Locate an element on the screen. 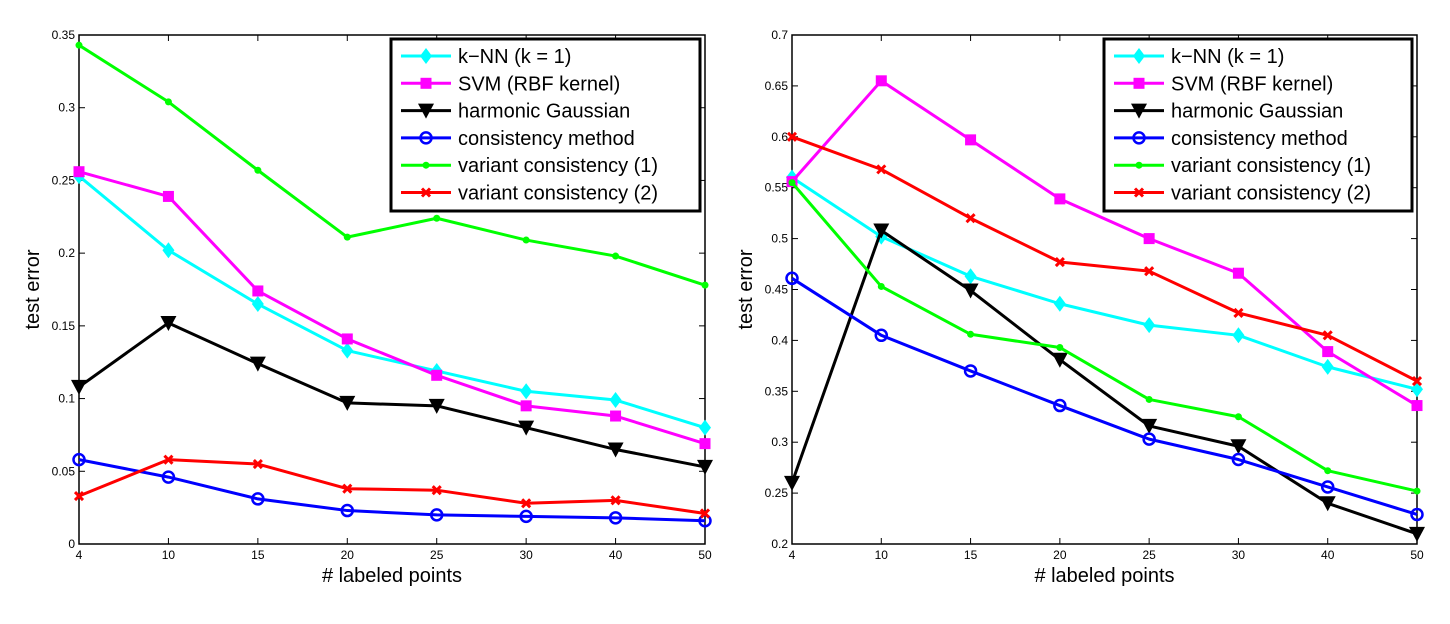  y-tick-label: 0.7 is located at coordinates (779, 35).